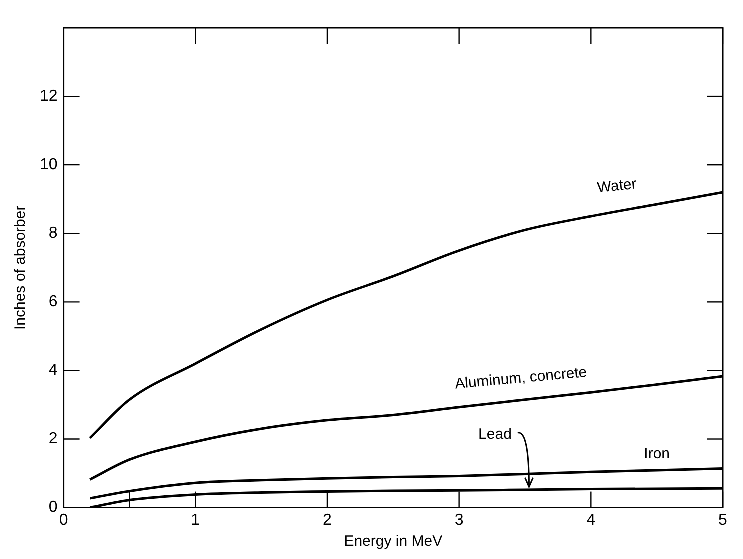  What do you see at coordinates (459, 520) in the screenshot?
I see `x-tick-label: 3` at bounding box center [459, 520].